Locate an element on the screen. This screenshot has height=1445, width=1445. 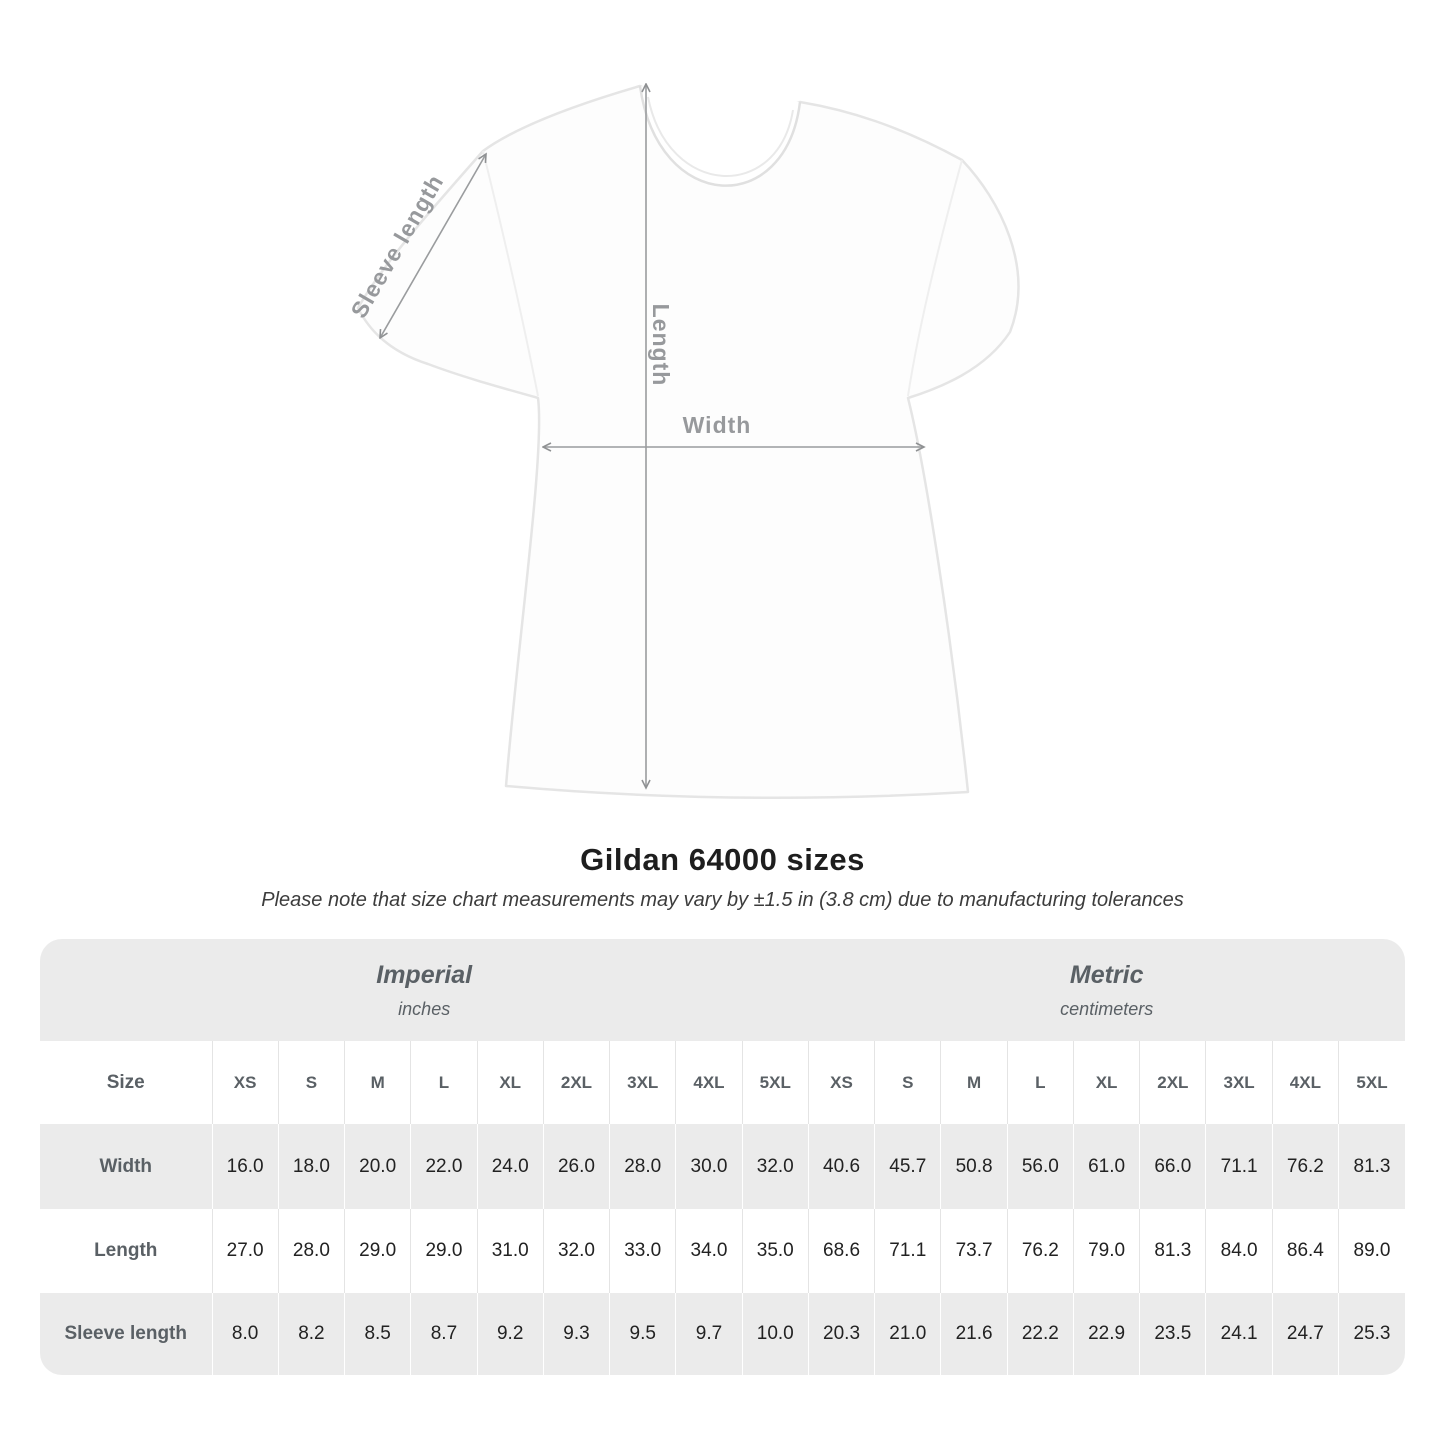
unit-group-metric: Metric centimeters is located at coordinates (1106, 990).